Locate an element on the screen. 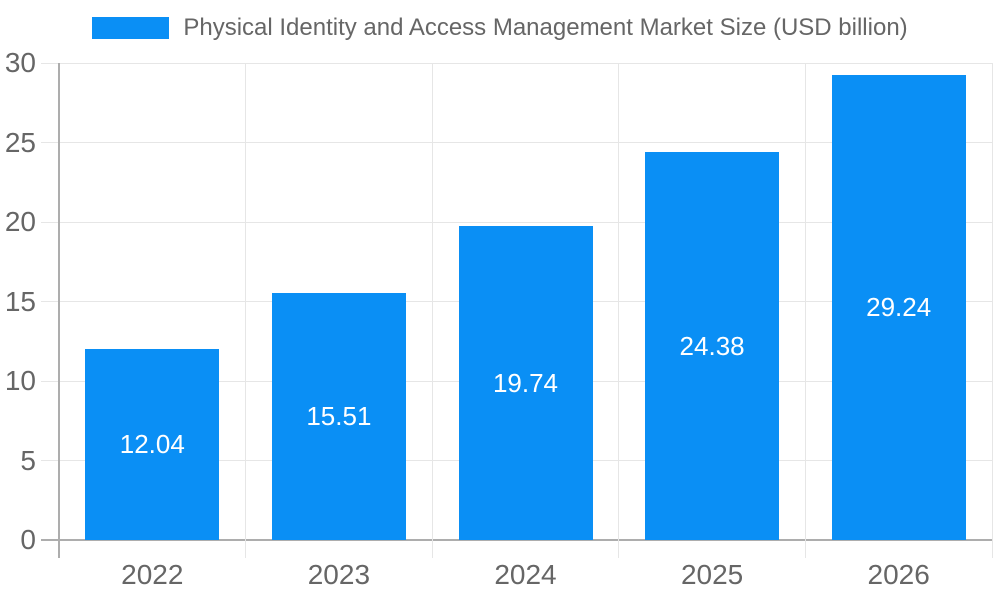 The height and width of the screenshot is (600, 1000). x-axis-tick-label: 2026 is located at coordinates (898, 574).